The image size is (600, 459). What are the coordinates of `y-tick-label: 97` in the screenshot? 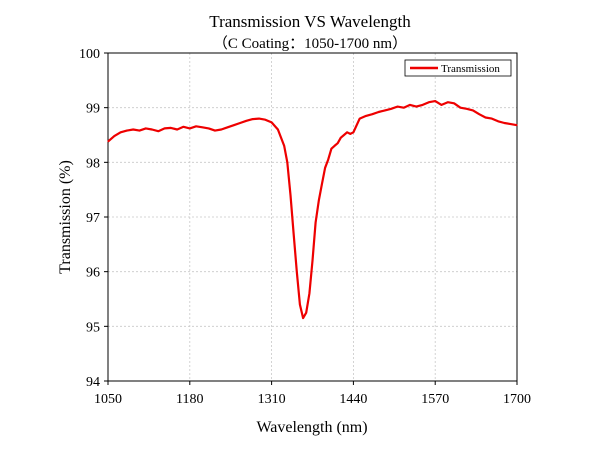 It's located at (93, 218).